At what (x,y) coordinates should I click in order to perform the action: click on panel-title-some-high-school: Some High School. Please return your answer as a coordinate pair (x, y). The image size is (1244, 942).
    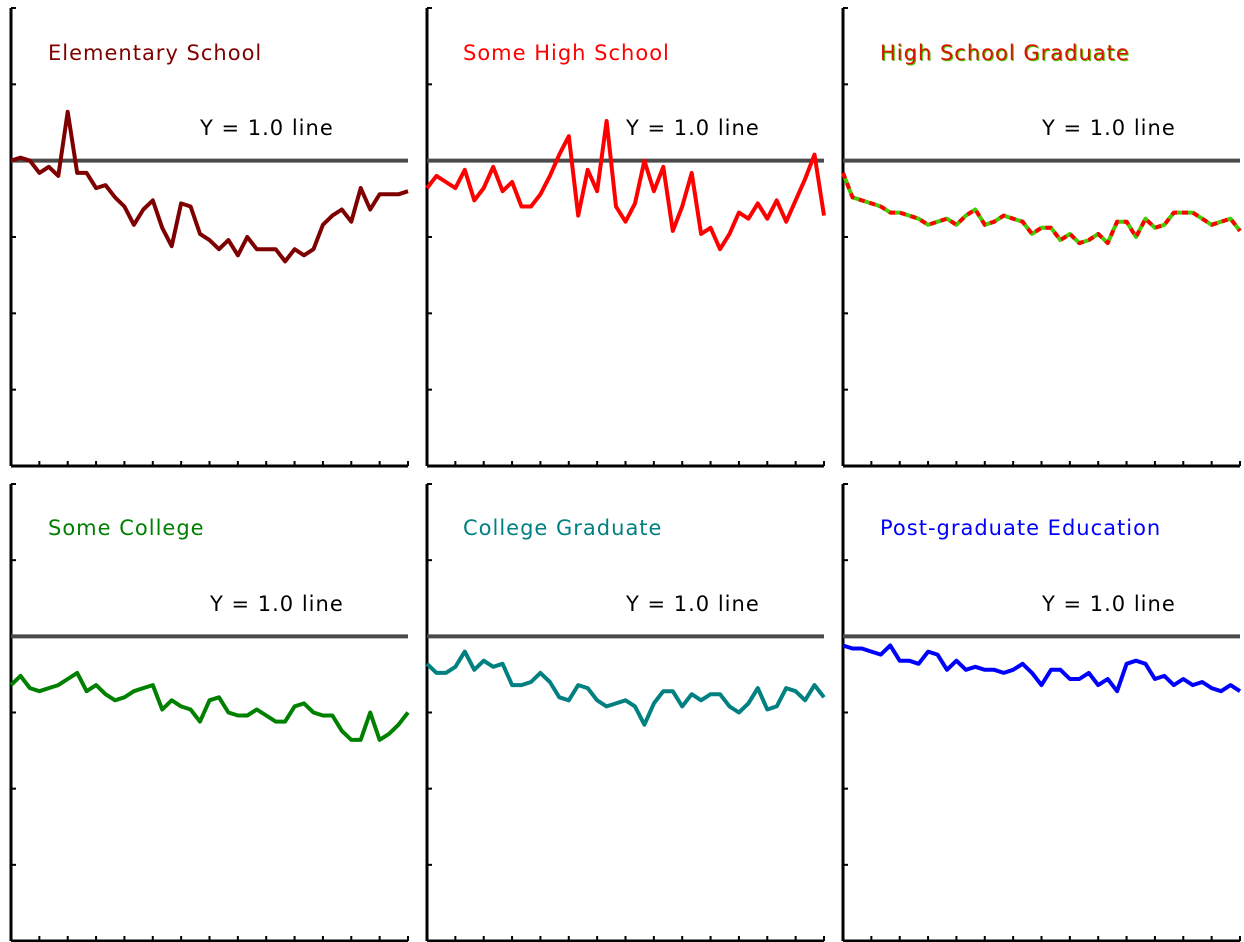
    Looking at the image, I should click on (566, 53).